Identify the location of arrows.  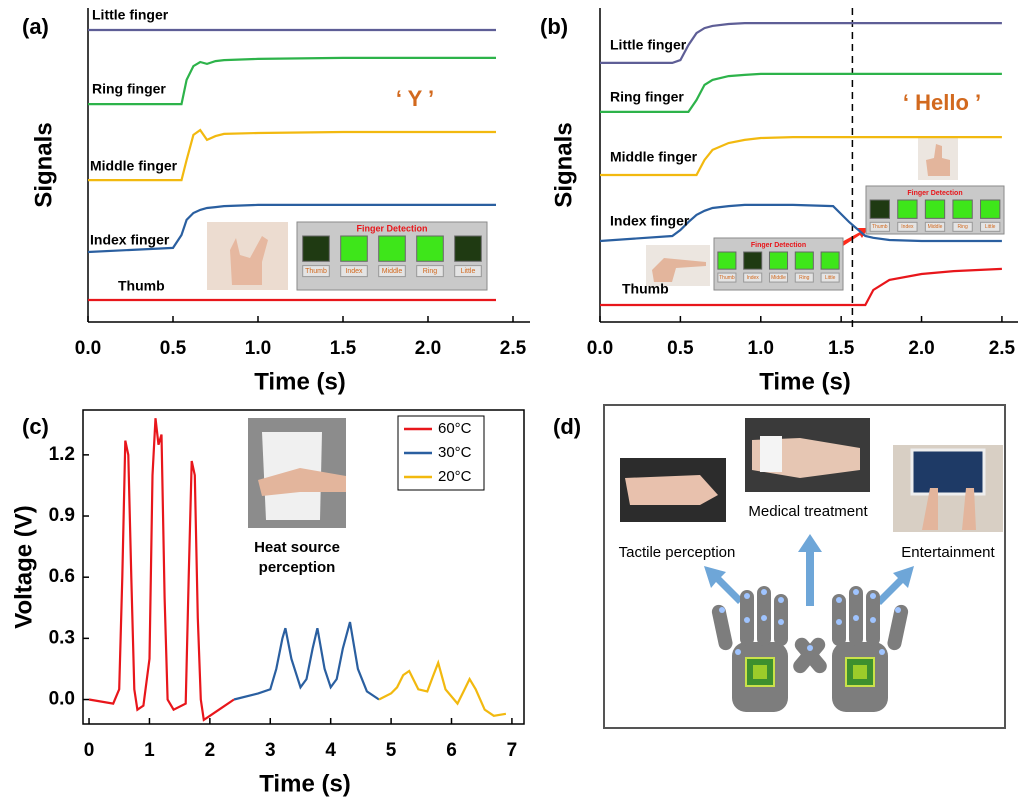
(809, 570).